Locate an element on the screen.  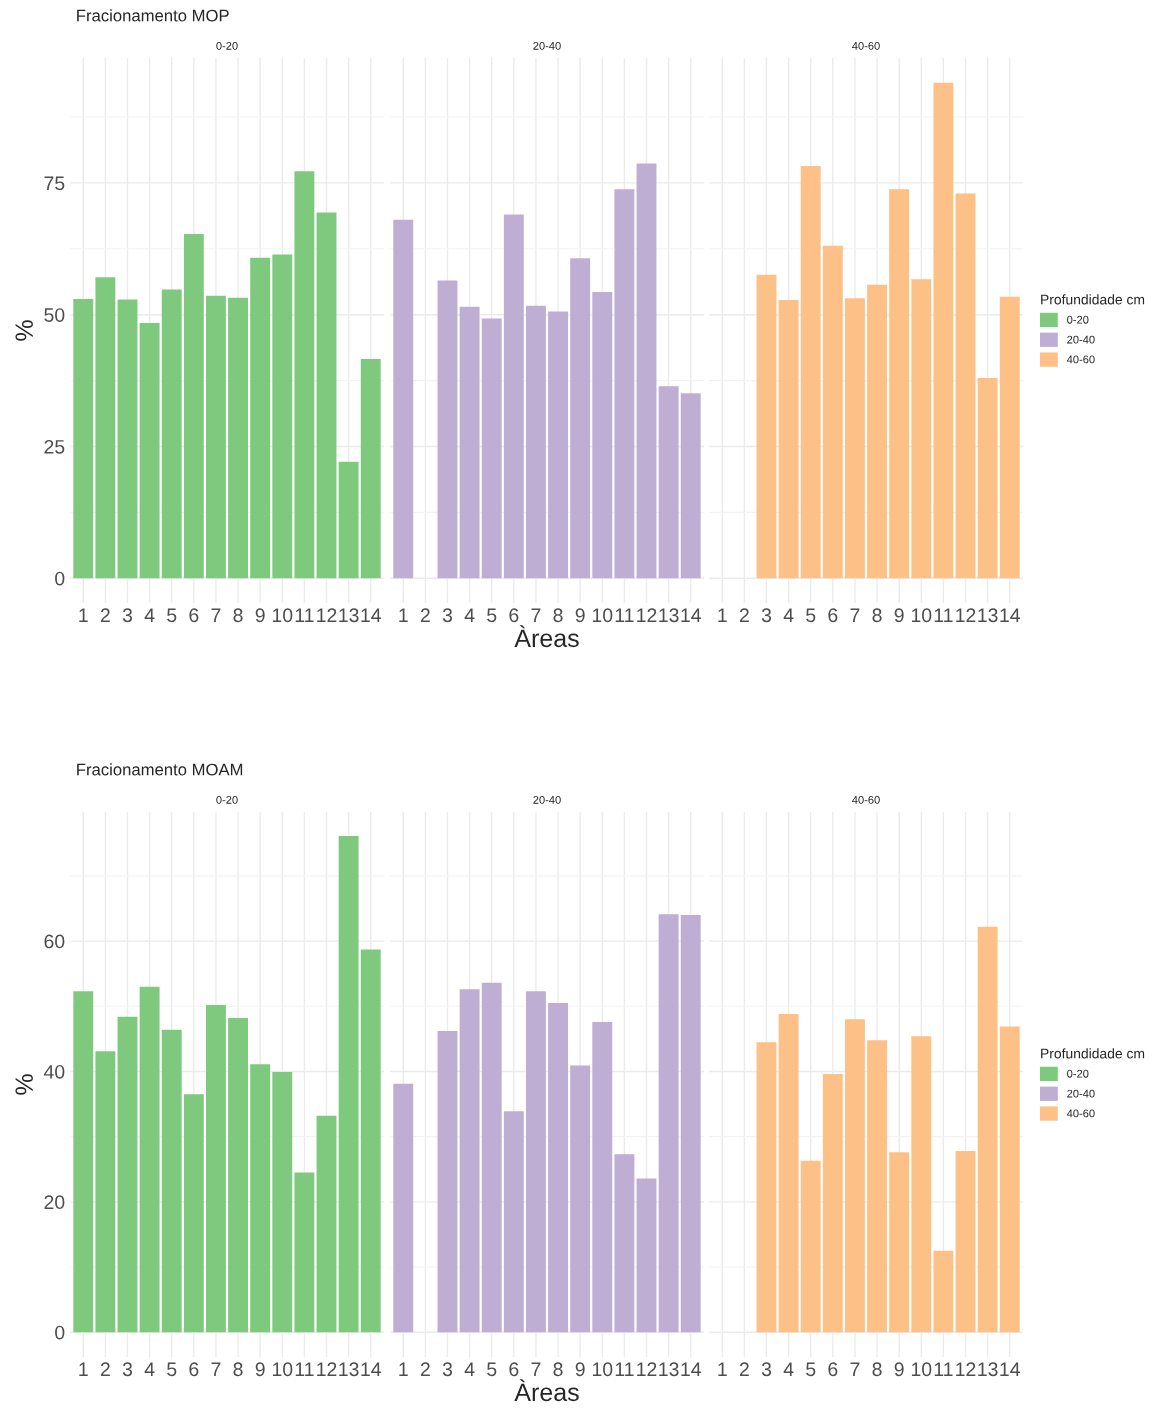
chart-title: Fracionamento MOAM is located at coordinates (160, 769).